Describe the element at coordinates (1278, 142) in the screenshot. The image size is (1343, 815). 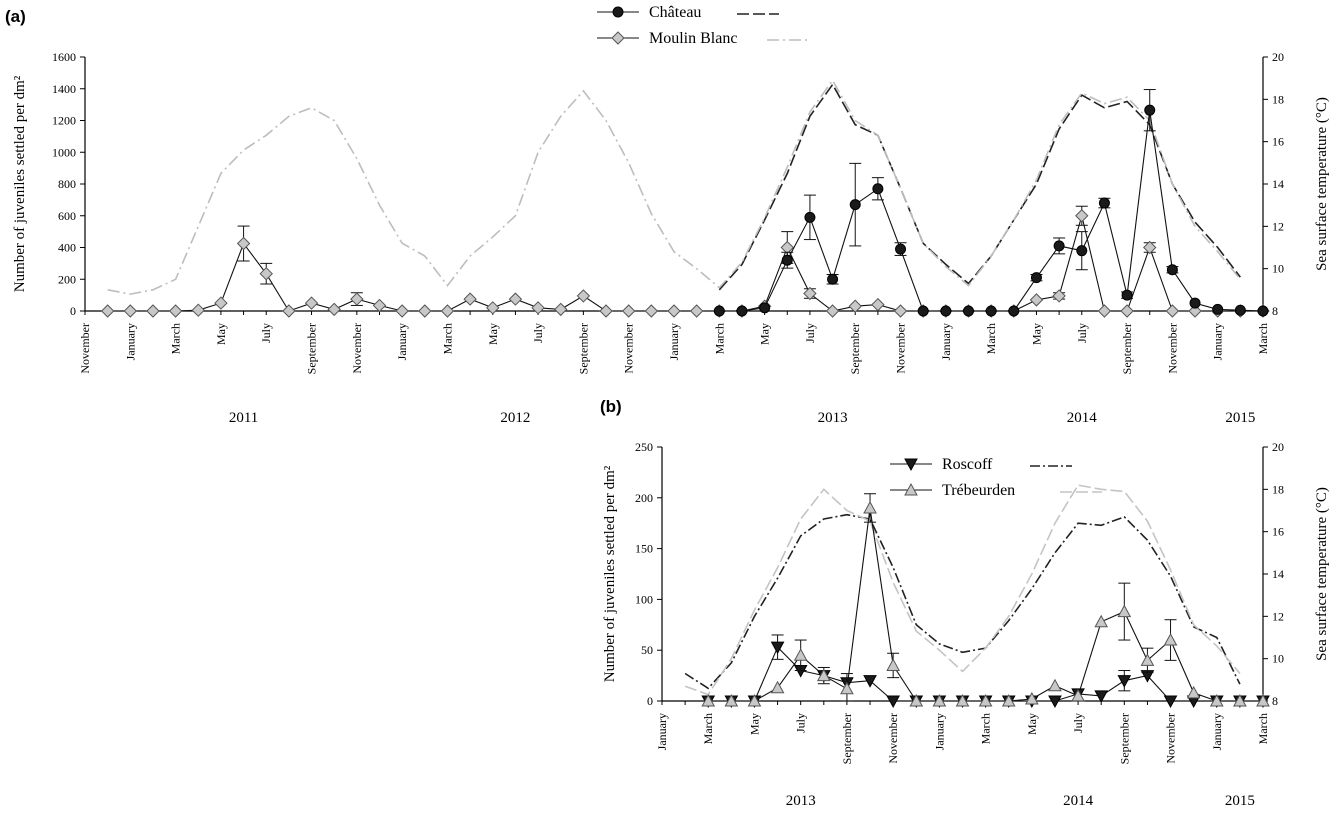
I see `y2-tick-label: 16` at that location.